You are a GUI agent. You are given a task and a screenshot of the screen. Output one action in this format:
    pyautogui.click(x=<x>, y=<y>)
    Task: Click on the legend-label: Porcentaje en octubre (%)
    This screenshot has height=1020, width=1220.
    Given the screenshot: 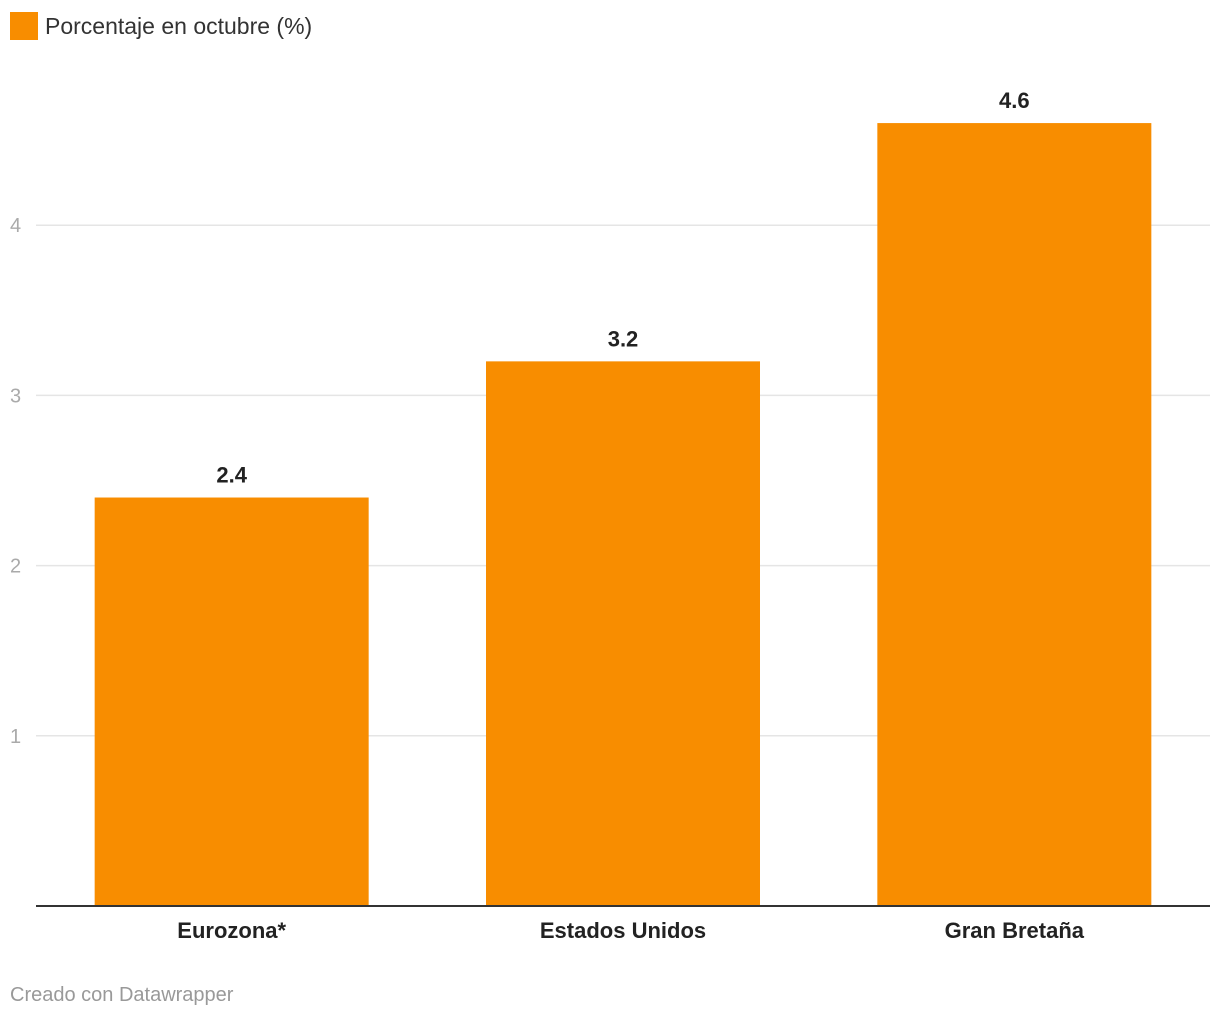 What is the action you would take?
    pyautogui.click(x=179, y=26)
    